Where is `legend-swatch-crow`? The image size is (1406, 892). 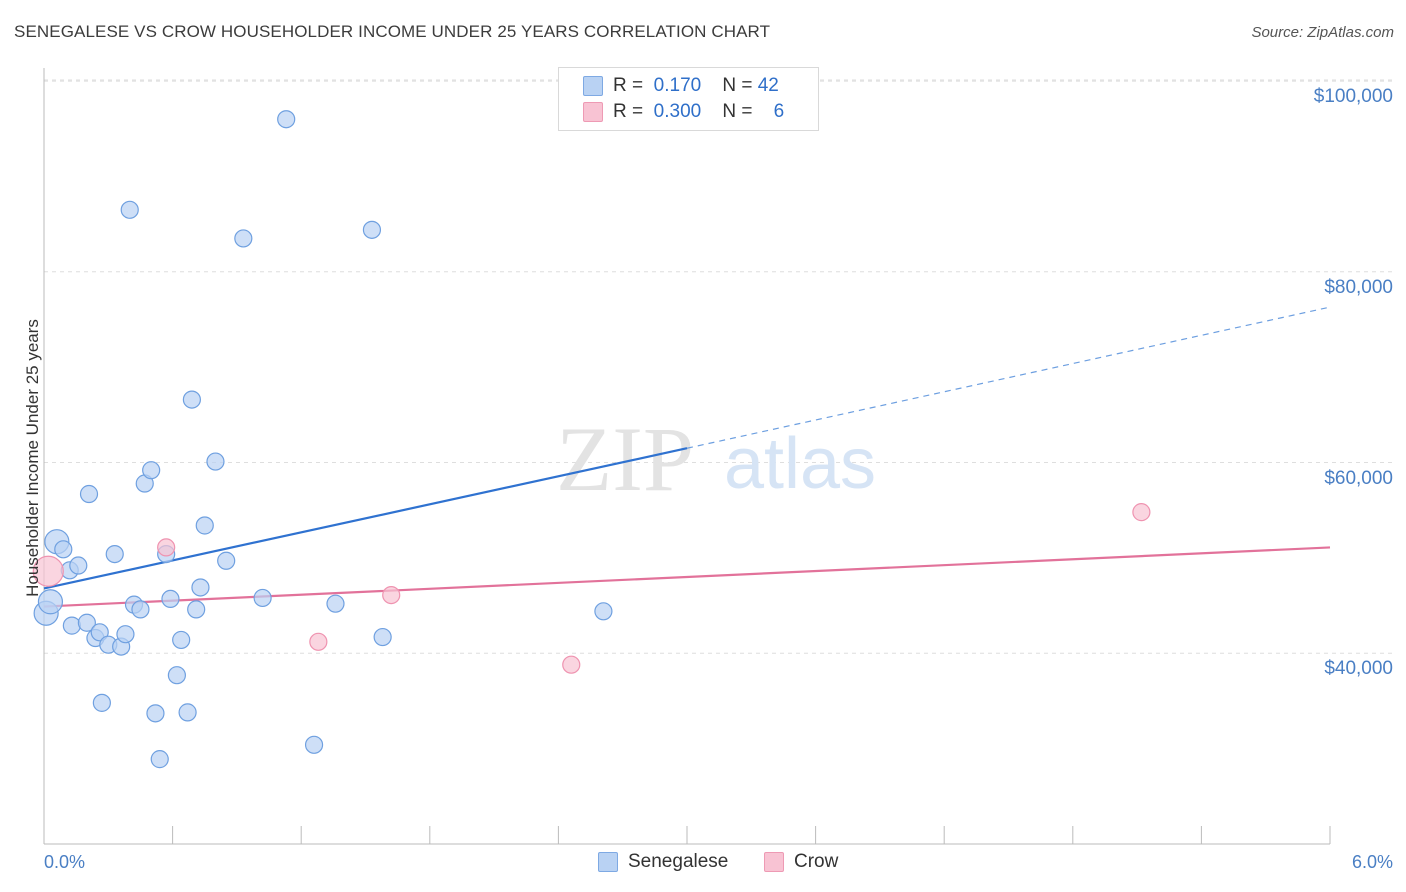 legend-swatch-crow is located at coordinates (593, 111).